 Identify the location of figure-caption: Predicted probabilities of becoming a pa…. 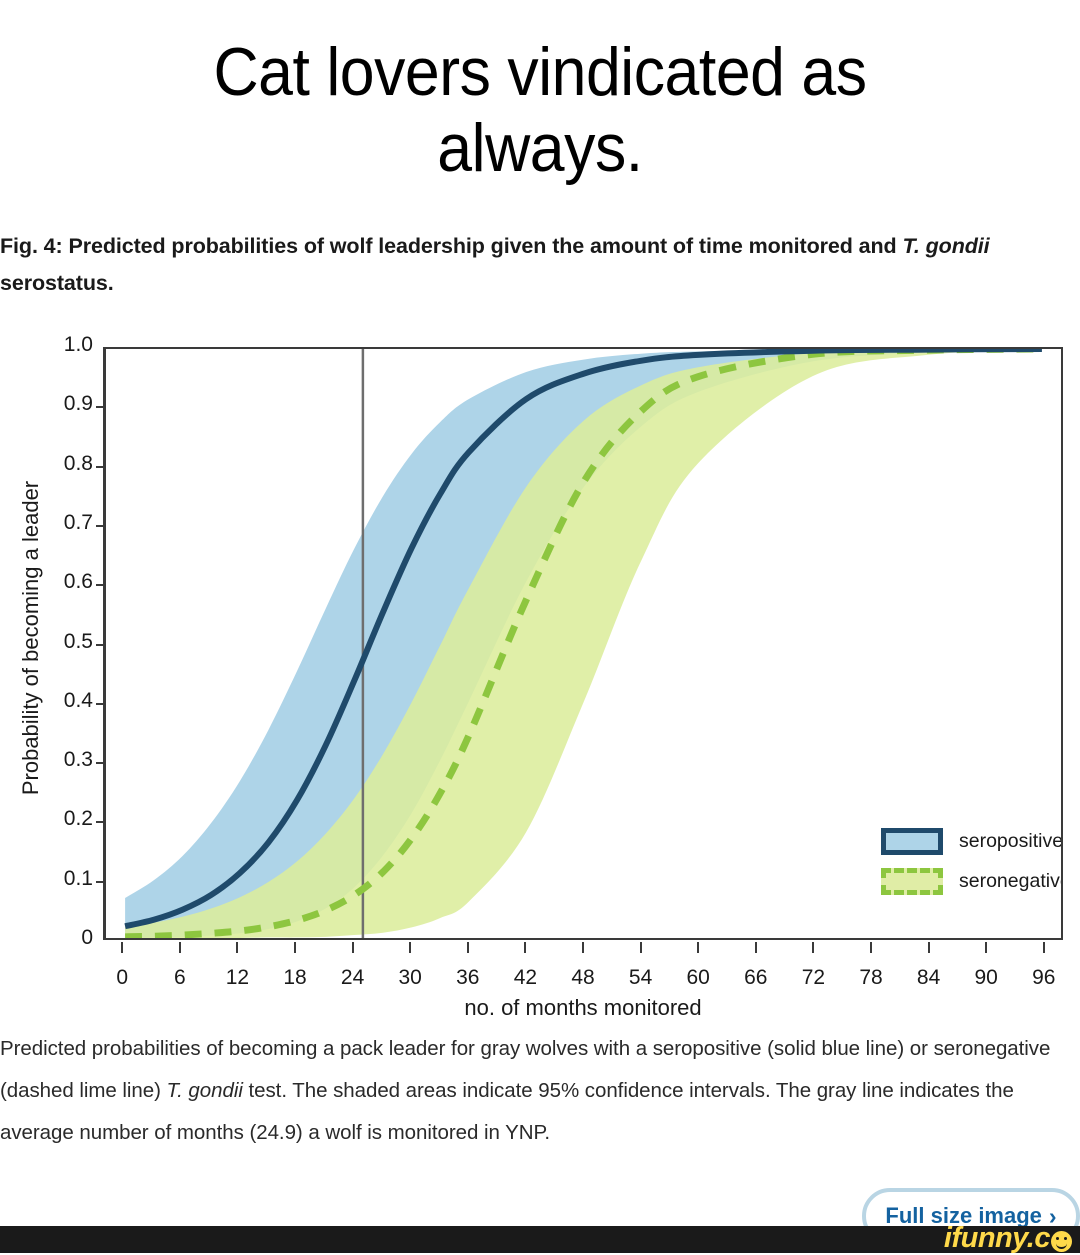
(540, 1091).